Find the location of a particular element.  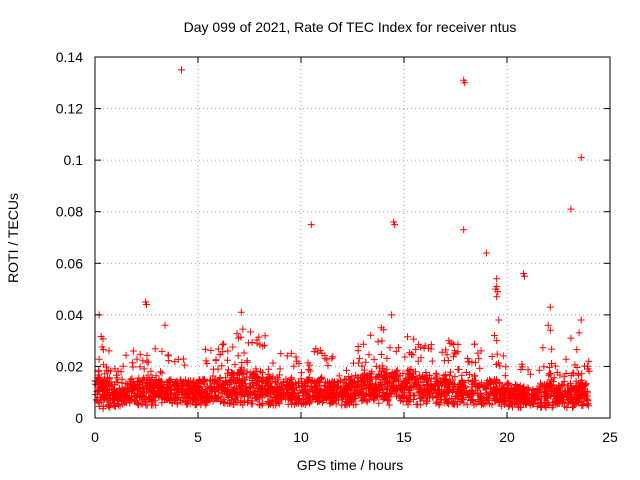

y-tick-label: 0 is located at coordinates (79, 418).